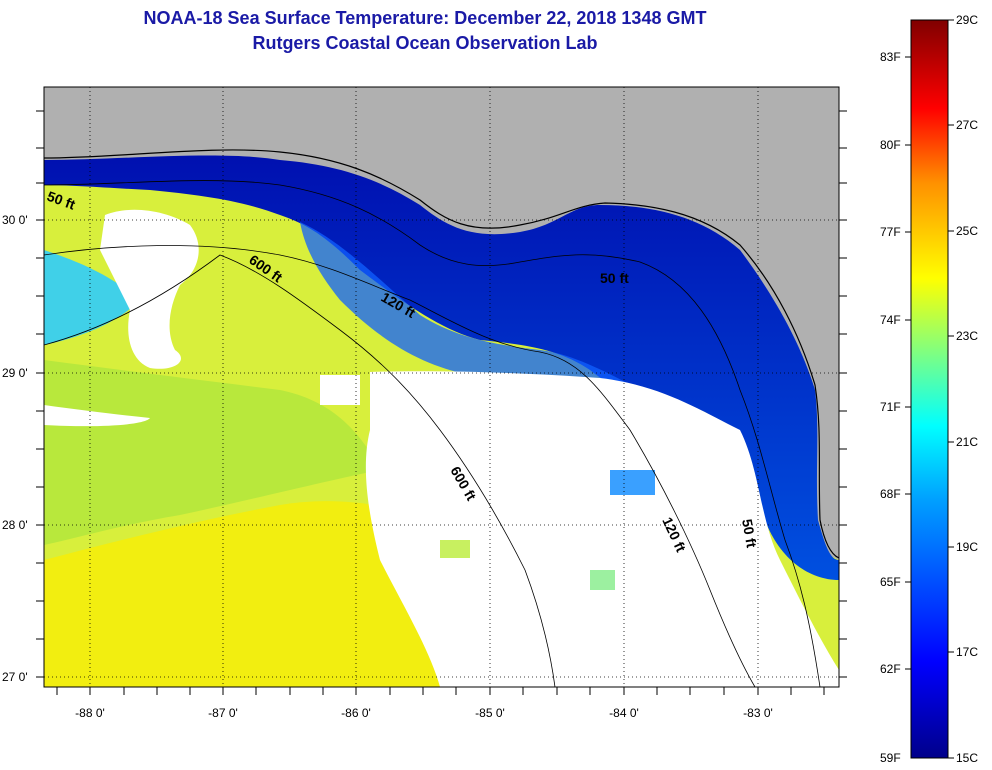 The image size is (992, 770). Describe the element at coordinates (15, 220) in the screenshot. I see `lat-label: 30 0'` at that location.